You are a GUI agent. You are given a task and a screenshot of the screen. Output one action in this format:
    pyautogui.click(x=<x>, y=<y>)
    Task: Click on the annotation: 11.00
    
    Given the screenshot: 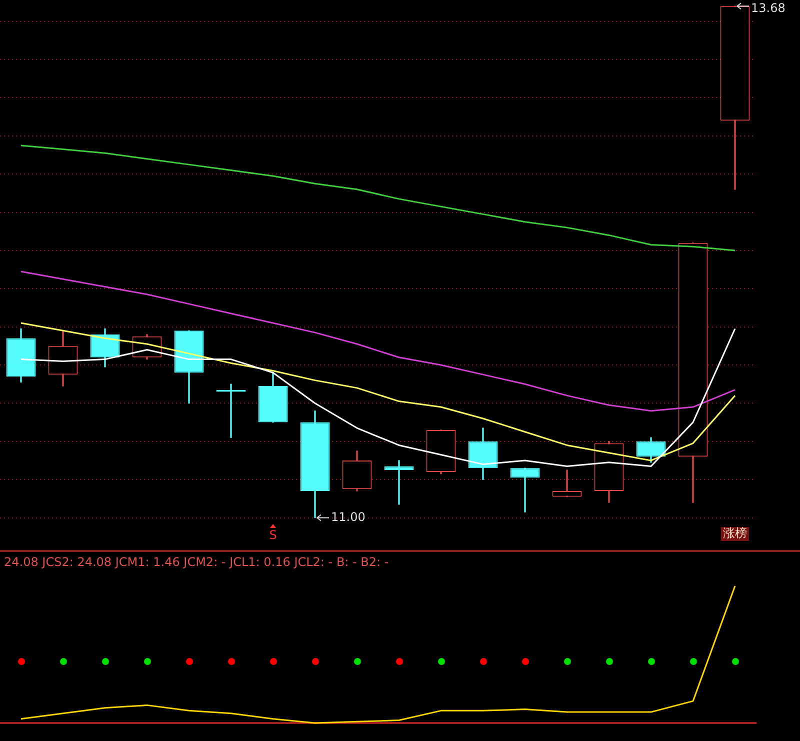 What is the action you would take?
    pyautogui.click(x=348, y=517)
    